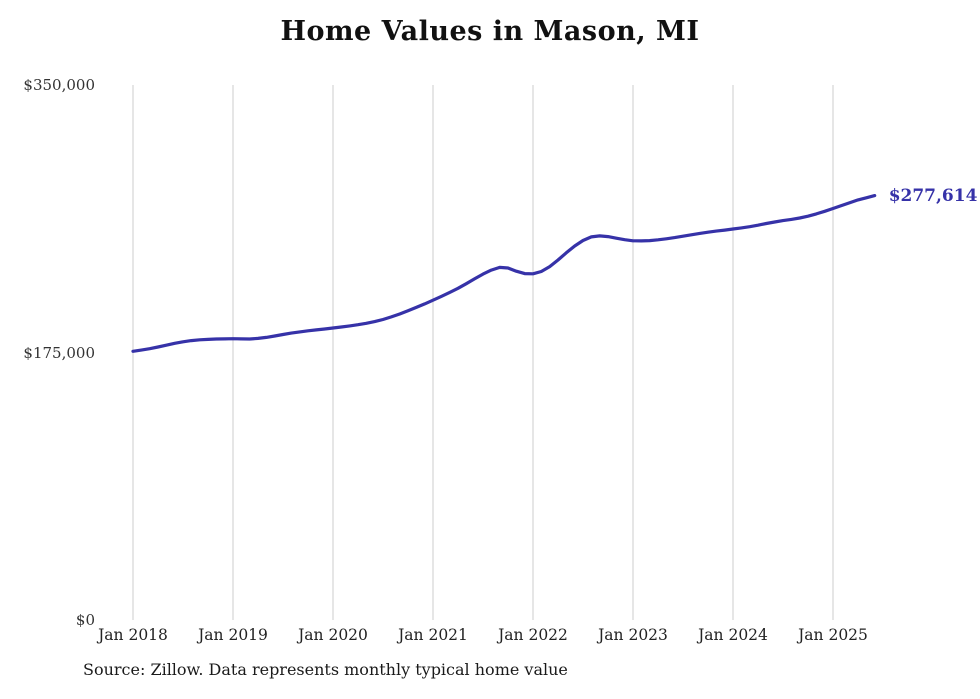 The height and width of the screenshot is (699, 980). I want to click on y-tick-label: $0, so click(85, 620).